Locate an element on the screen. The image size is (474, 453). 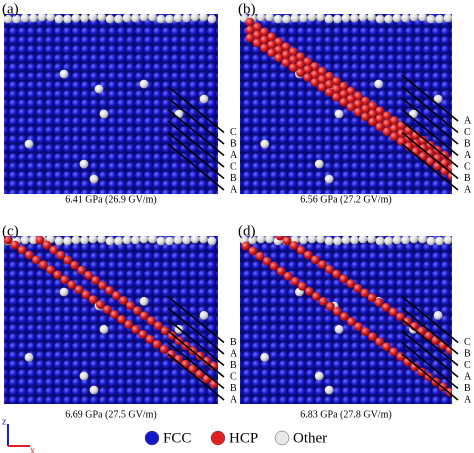
caption: 6.69 GPa (27.5 GV/m) is located at coordinates (110, 414).